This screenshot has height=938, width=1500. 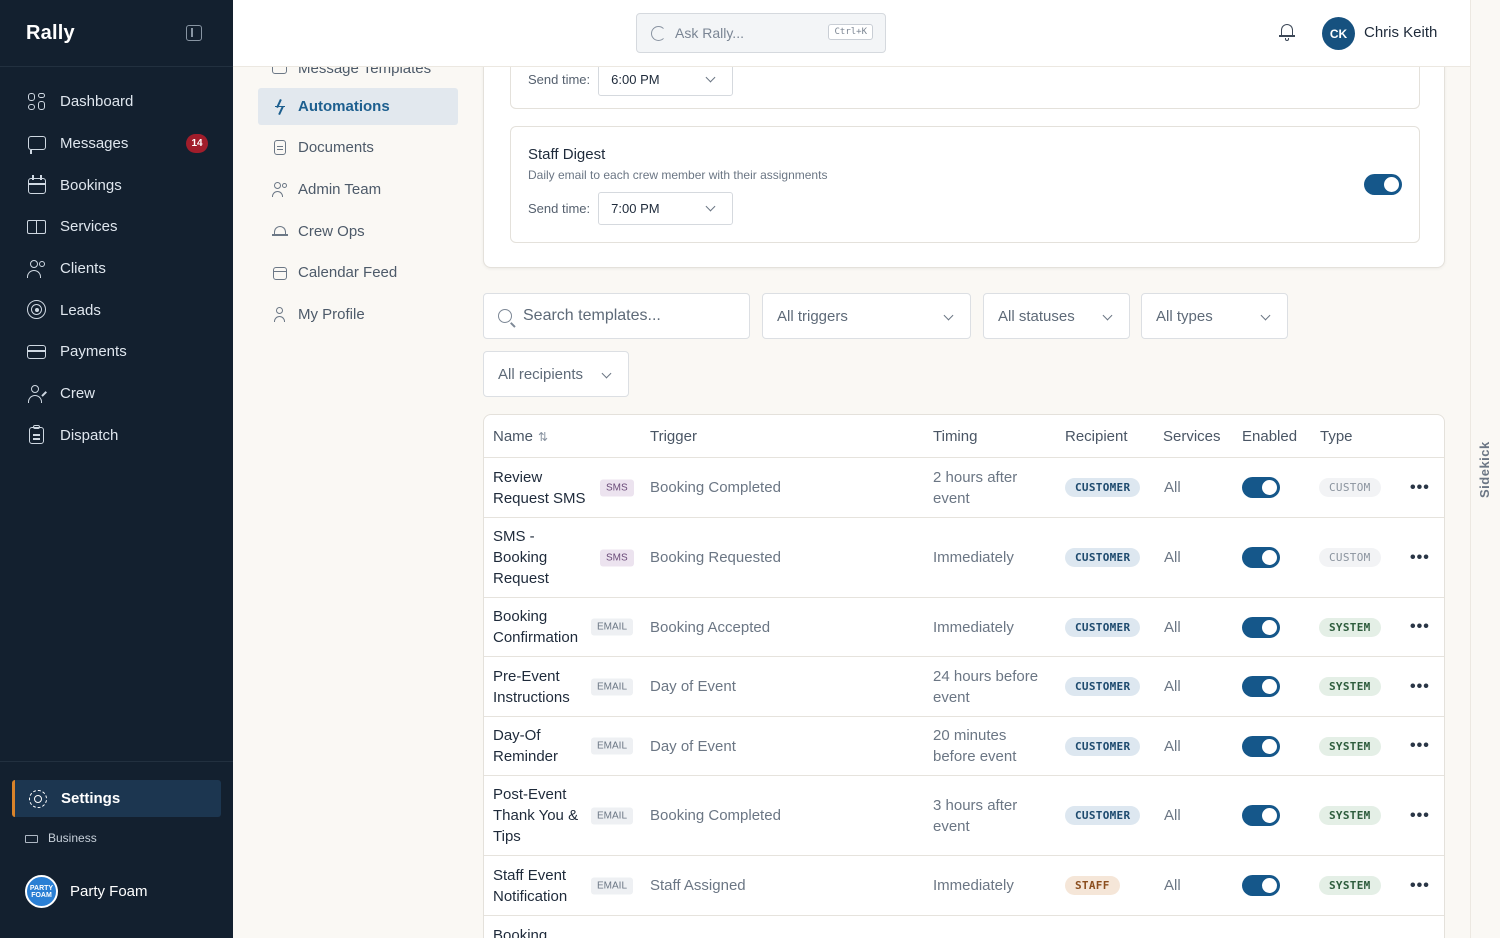 I want to click on template-name: Review Request SMS, so click(x=539, y=487).